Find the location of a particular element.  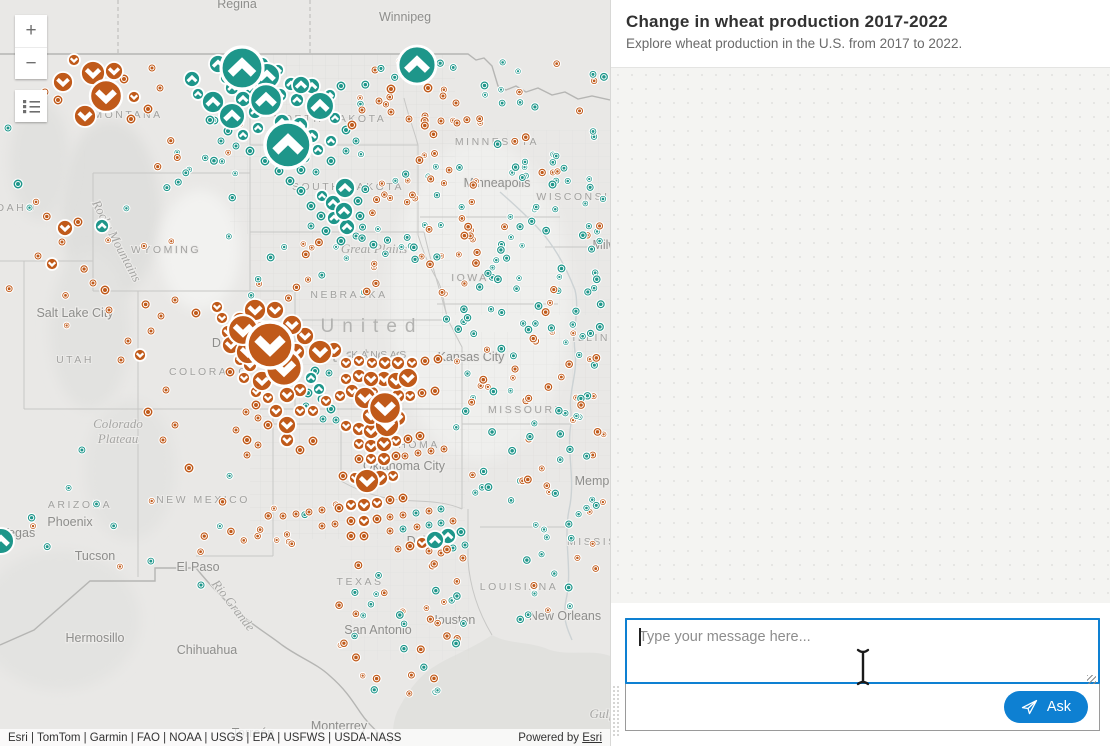

zoom-out-button: − is located at coordinates (31, 63).